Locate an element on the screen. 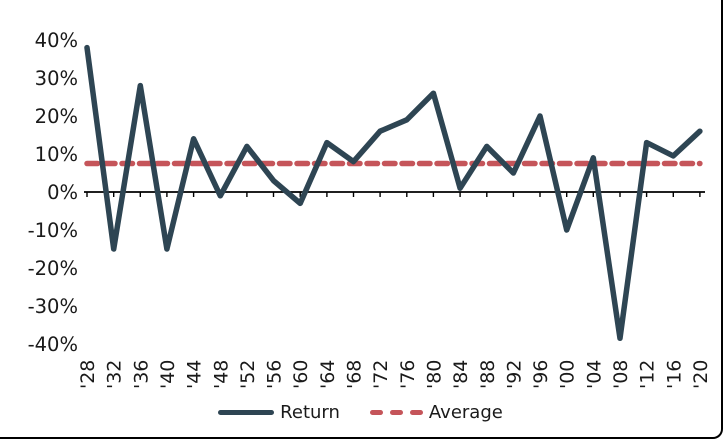 The image size is (723, 439). x-tick-label: '32 is located at coordinates (115, 374).